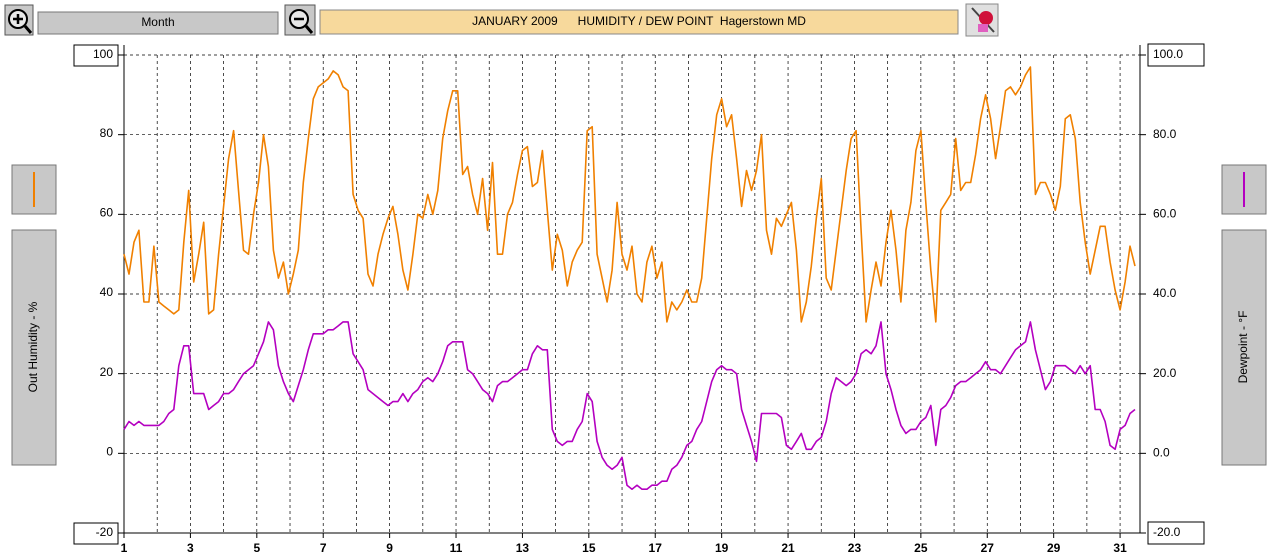 The image size is (1279, 560). Describe the element at coordinates (107, 292) in the screenshot. I see `y-tick-label: 40` at that location.